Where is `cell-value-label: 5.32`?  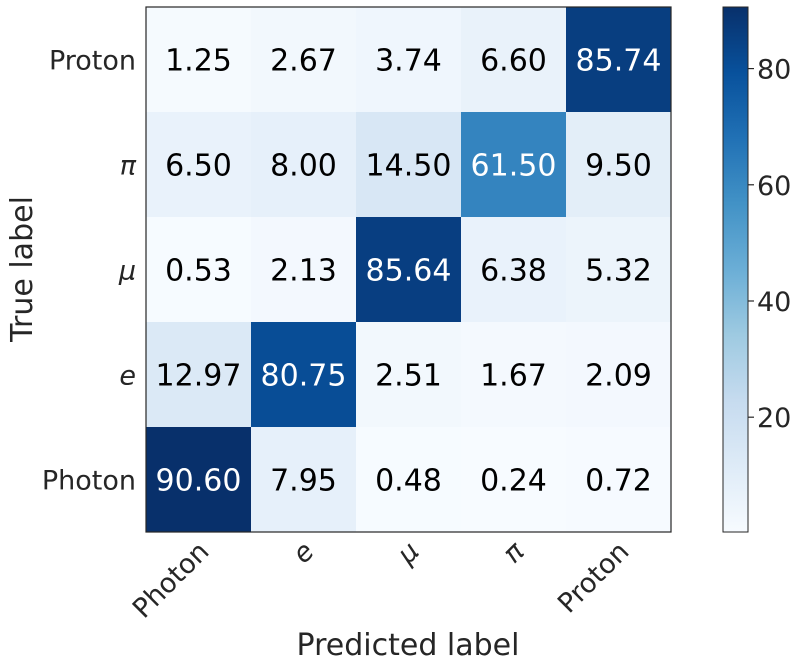 cell-value-label: 5.32 is located at coordinates (618, 271).